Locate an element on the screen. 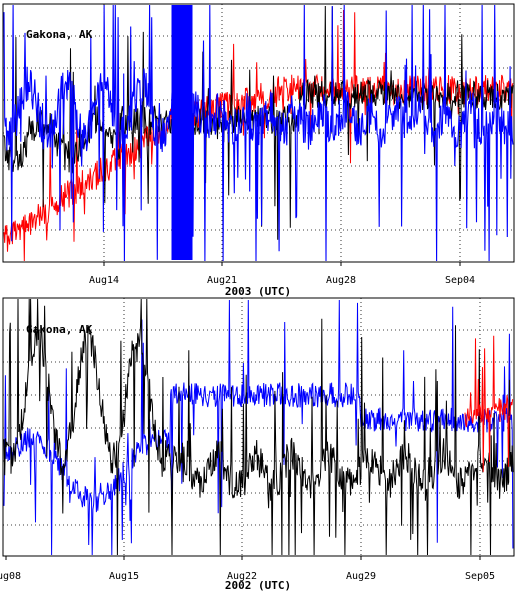 The height and width of the screenshot is (592, 526). x-axis-title-2002: 2002 (UTC) is located at coordinates (258, 585).